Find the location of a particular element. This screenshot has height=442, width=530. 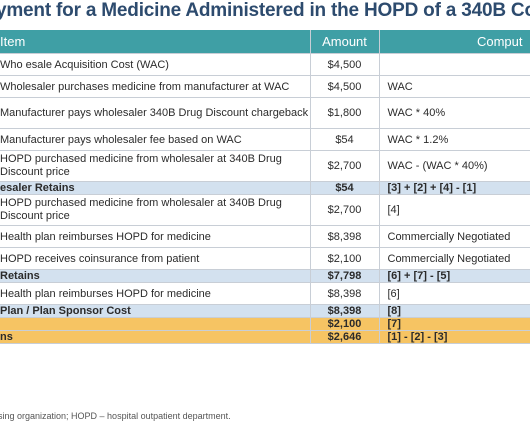

row-amount: $7,798 is located at coordinates (344, 276).